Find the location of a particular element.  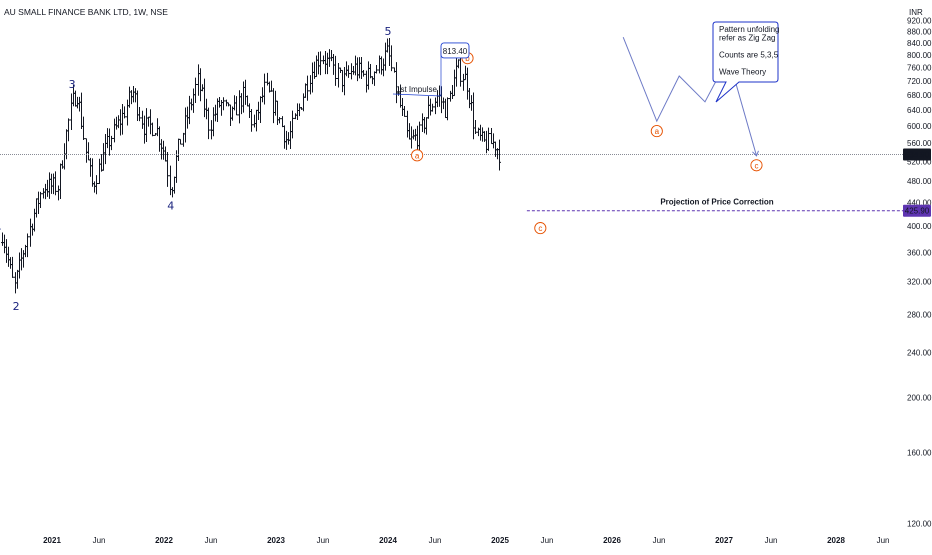

currency-label: INR is located at coordinates (916, 12).